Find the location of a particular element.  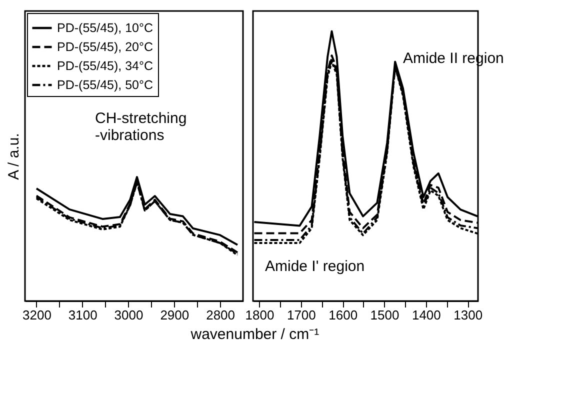

x-tick-label: 3200 is located at coordinates (37, 315).